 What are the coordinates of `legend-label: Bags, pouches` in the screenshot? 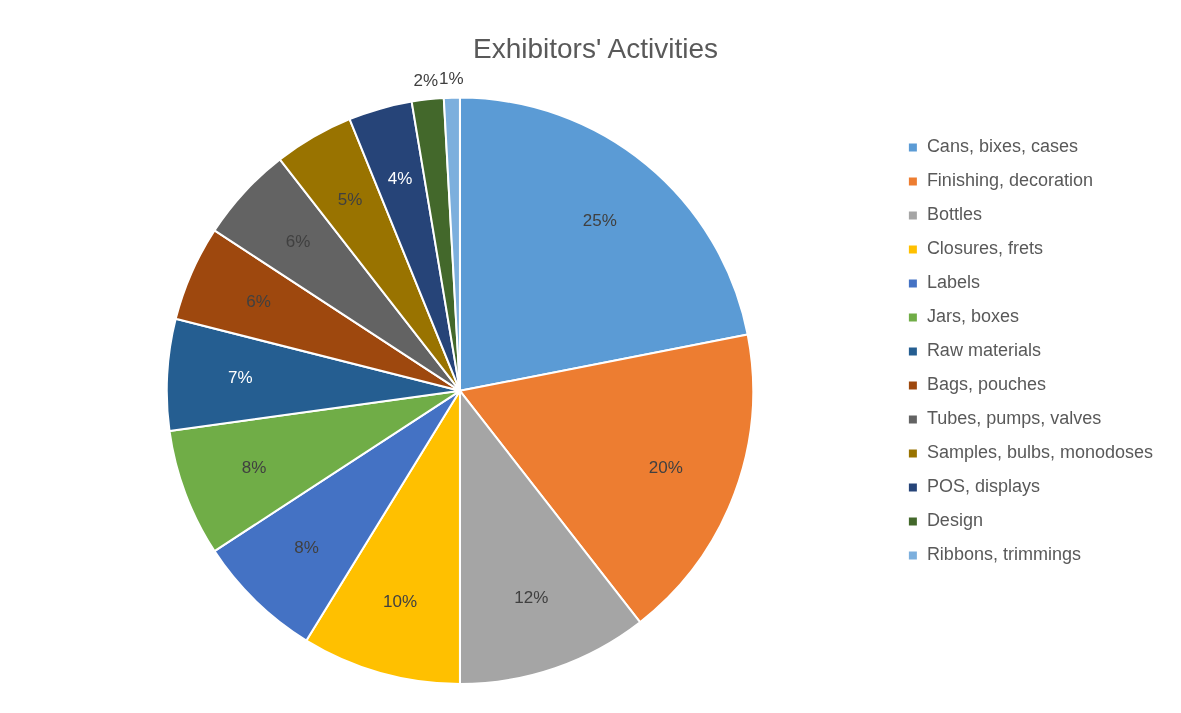 It's located at (986, 384).